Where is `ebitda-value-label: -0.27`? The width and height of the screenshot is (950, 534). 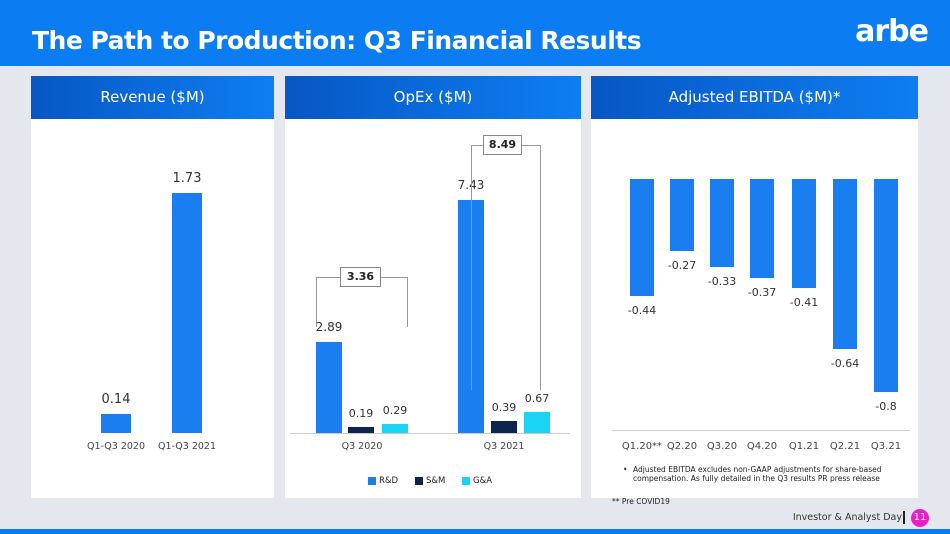
ebitda-value-label: -0.27 is located at coordinates (682, 265).